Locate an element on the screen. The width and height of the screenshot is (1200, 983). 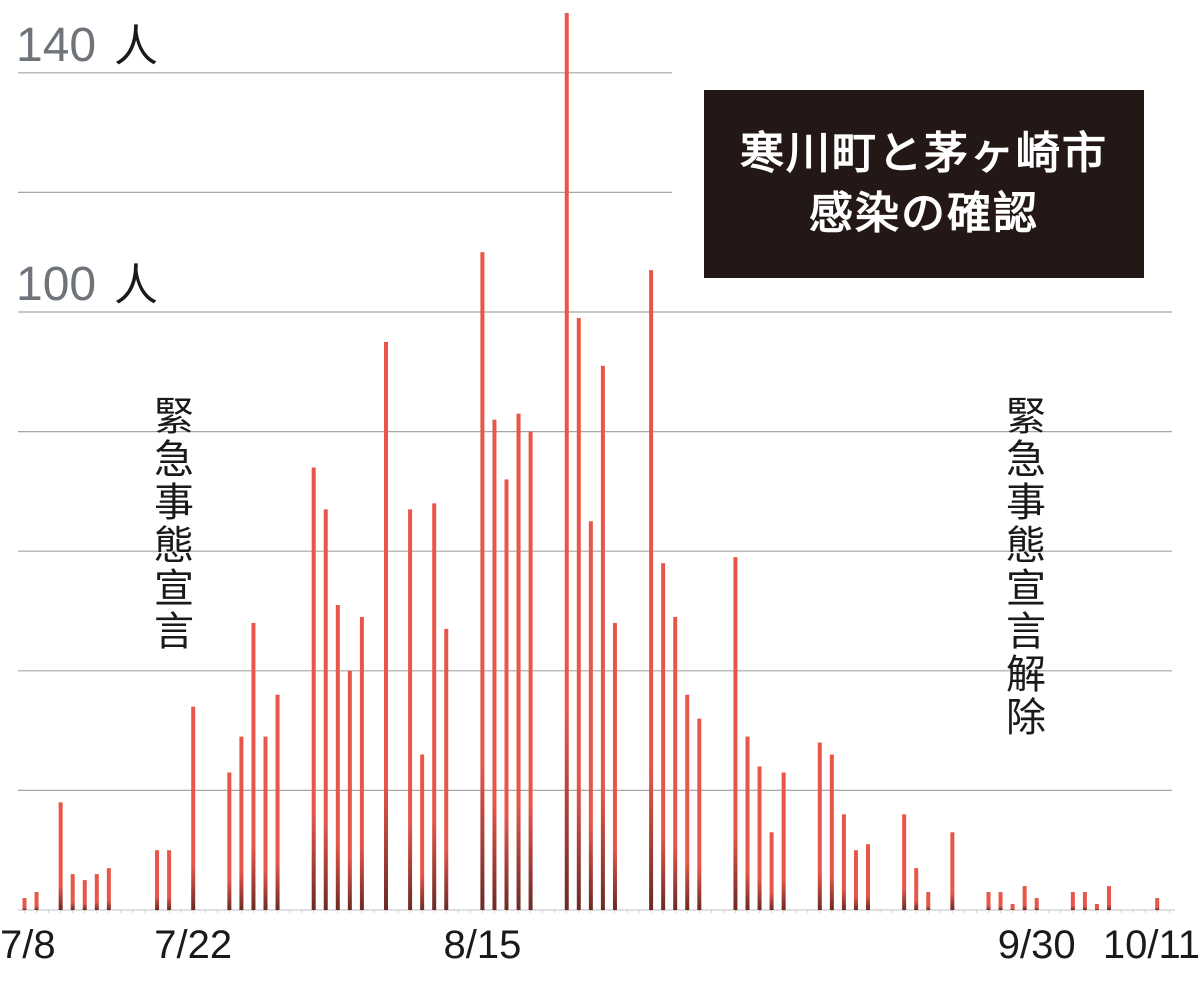
x-label: 7/22 is located at coordinates (193, 945).